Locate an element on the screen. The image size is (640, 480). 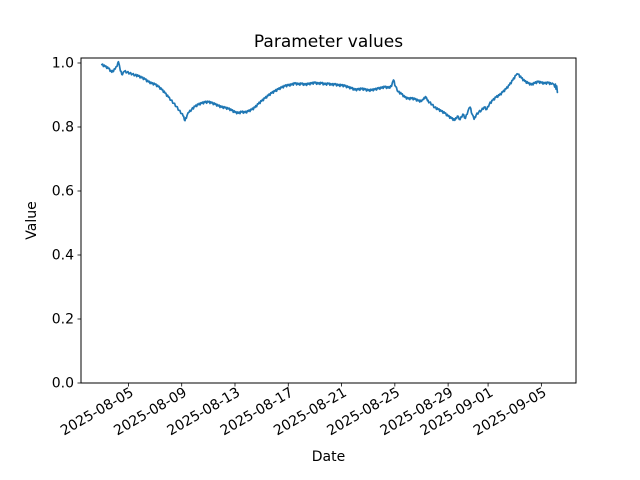
y-tick-label: 0.0 is located at coordinates (63, 384).